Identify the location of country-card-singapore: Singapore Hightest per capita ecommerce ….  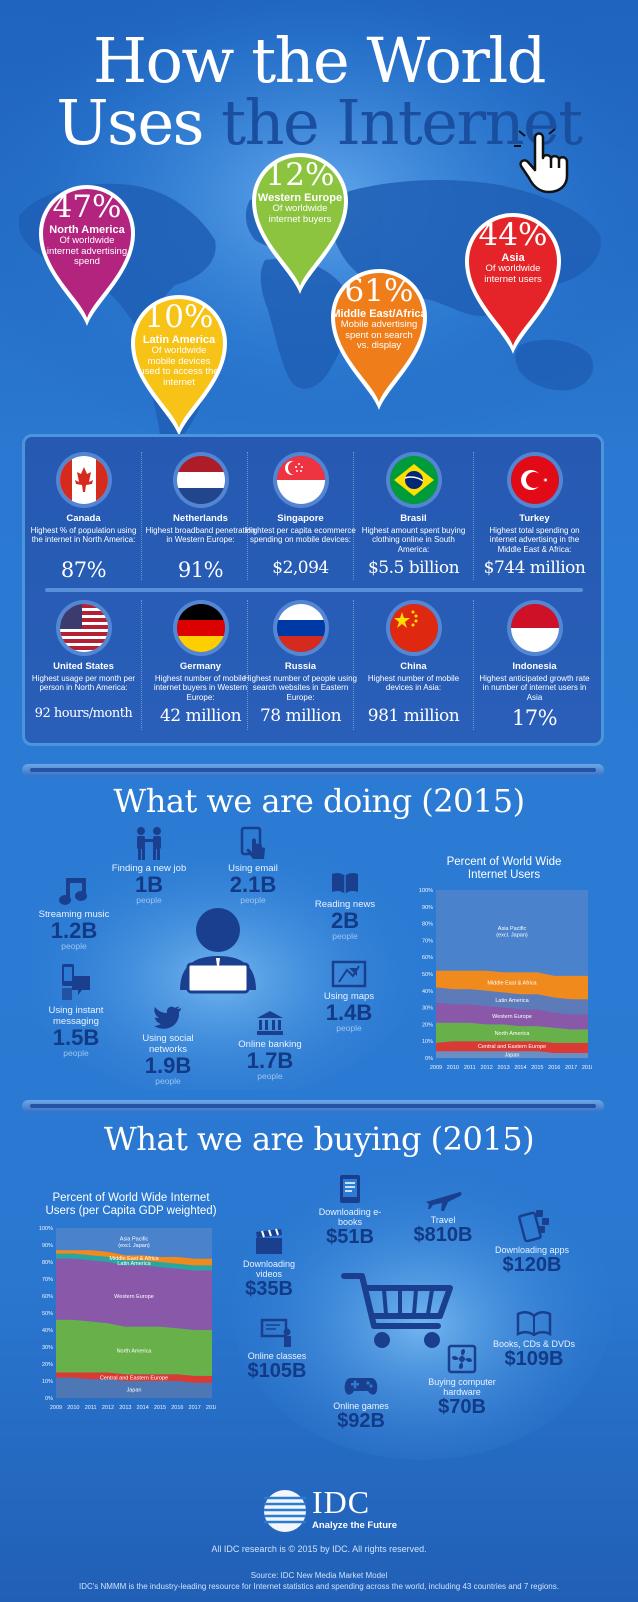
(300, 517).